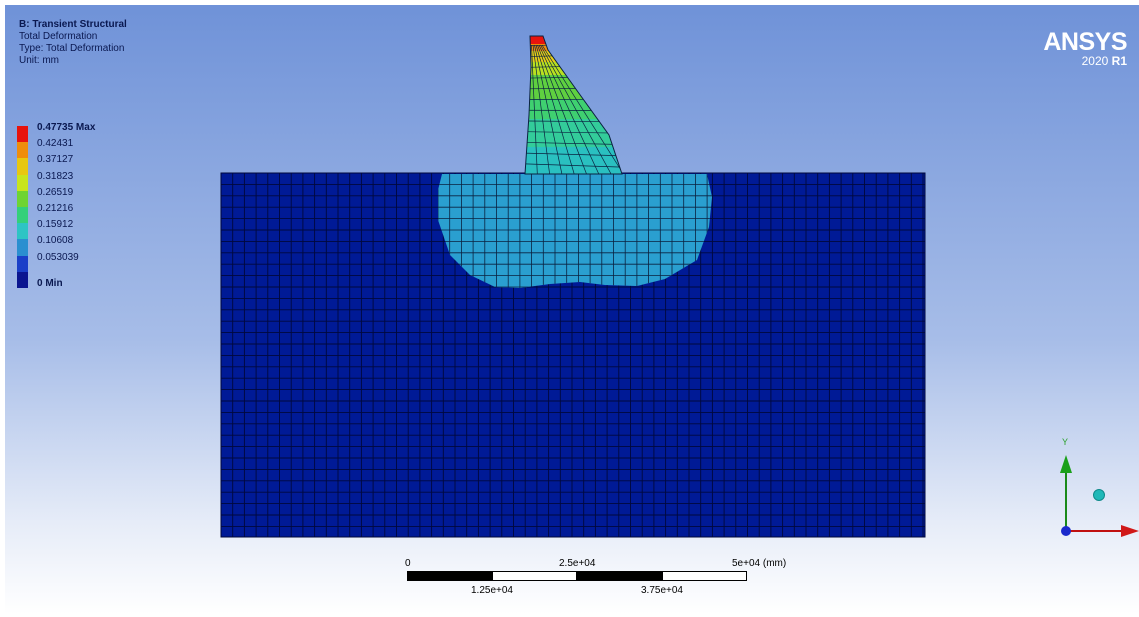  I want to click on scale-label-three-quarter: 3.75e+04, so click(662, 590).